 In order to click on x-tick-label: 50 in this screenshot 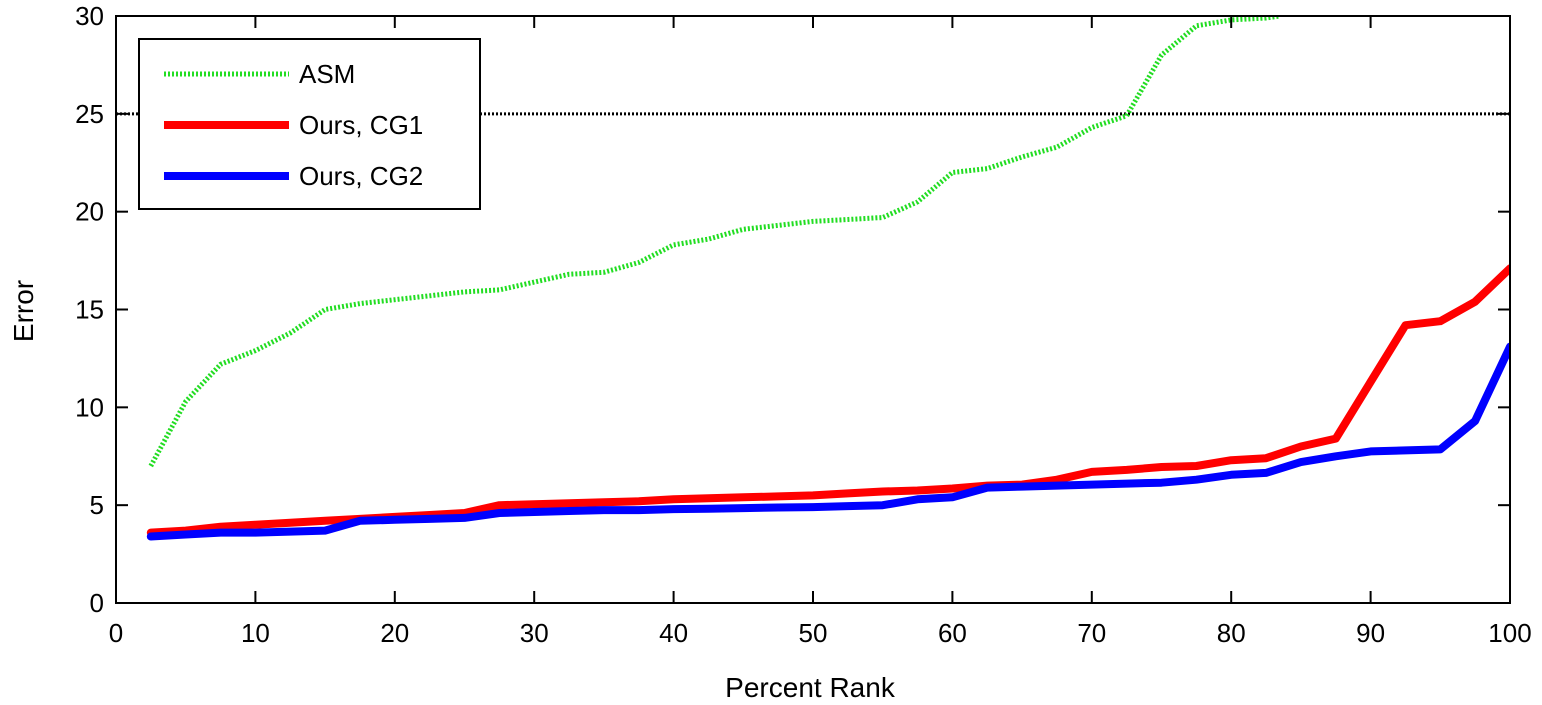, I will do `click(813, 633)`.